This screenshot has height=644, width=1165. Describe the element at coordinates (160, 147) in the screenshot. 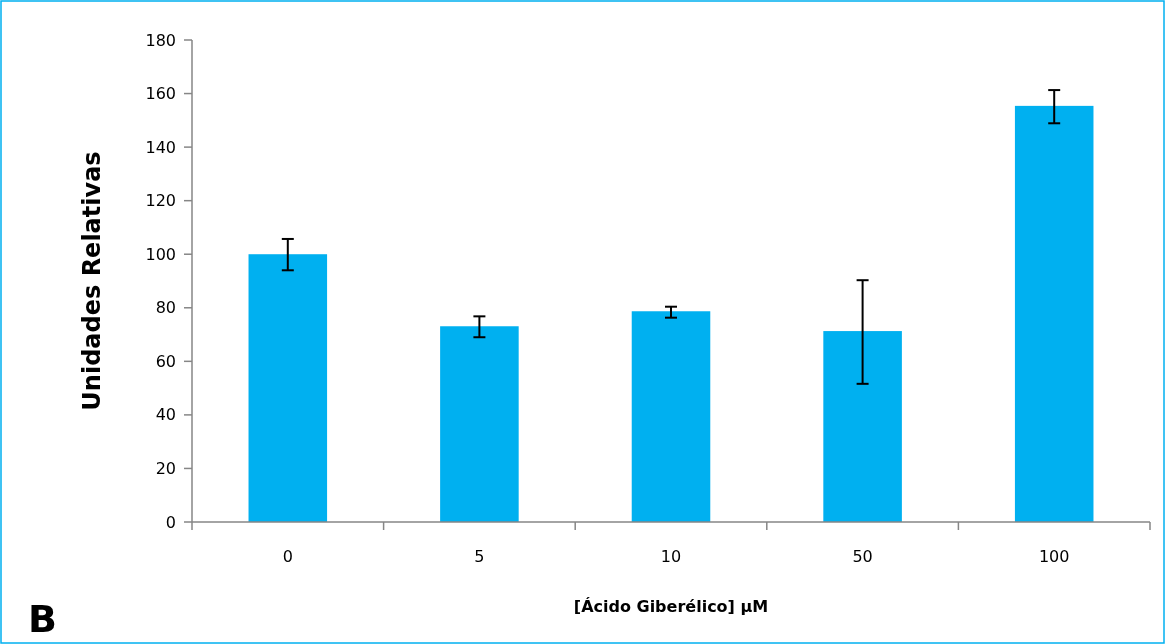

I see `y-tick-label: 140` at that location.